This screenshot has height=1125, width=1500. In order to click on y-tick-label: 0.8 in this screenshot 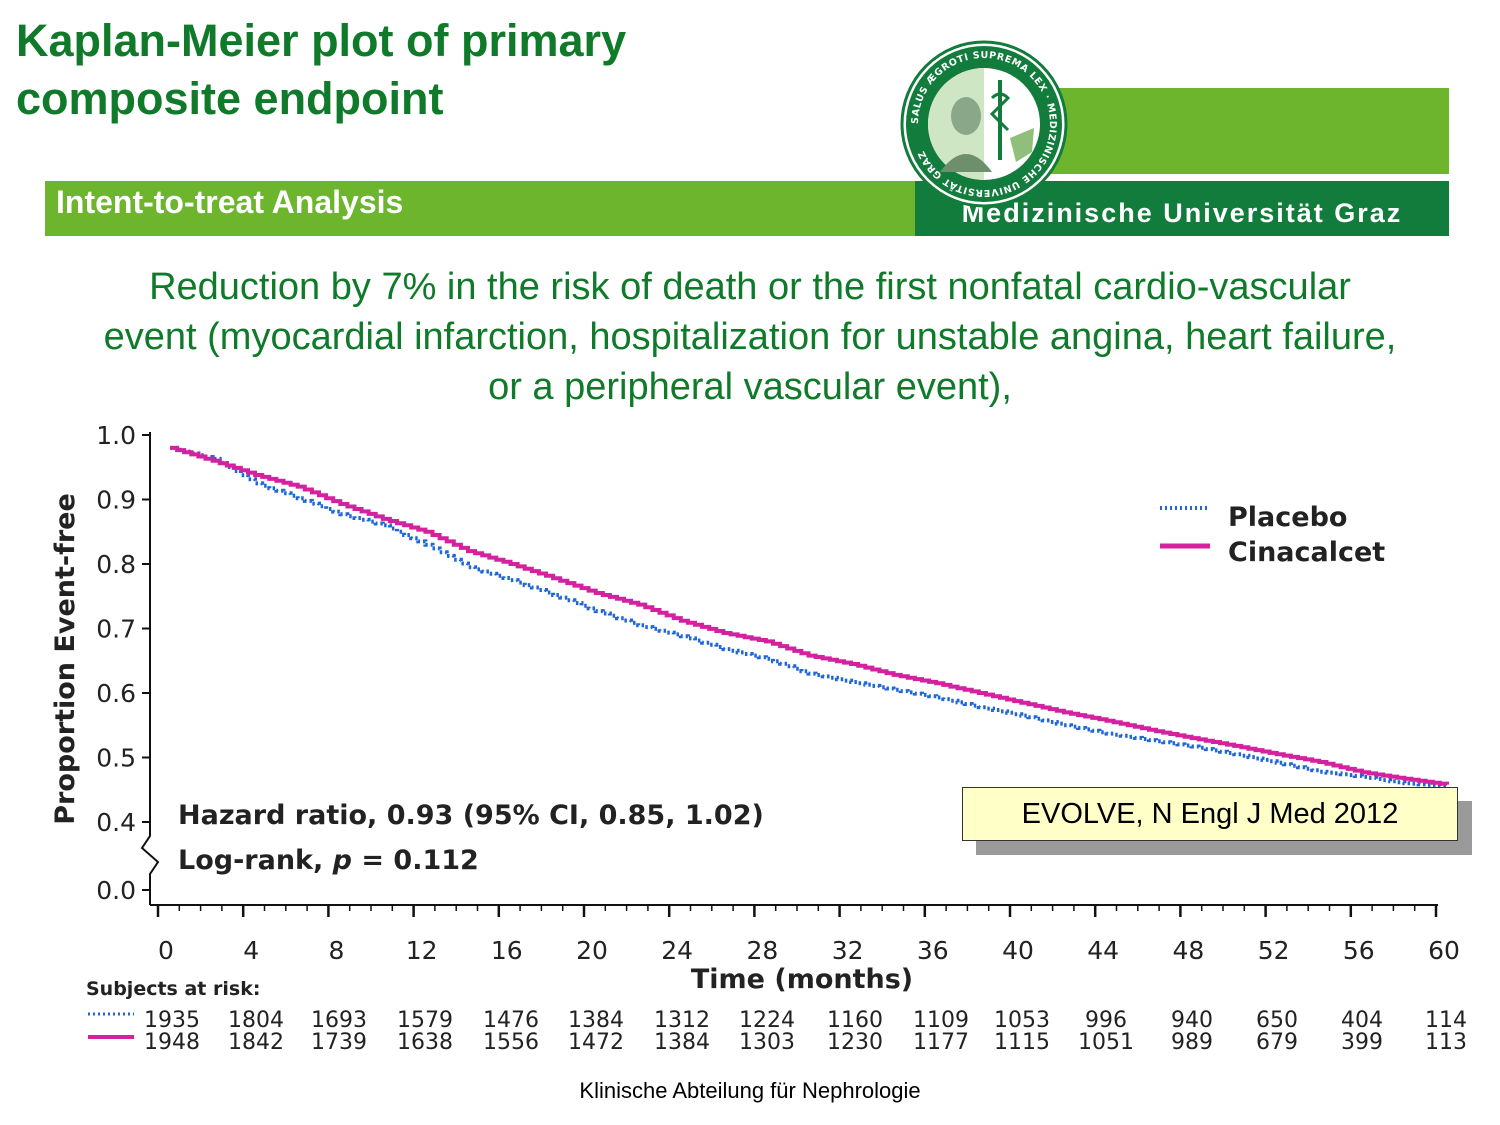, I will do `click(116, 564)`.